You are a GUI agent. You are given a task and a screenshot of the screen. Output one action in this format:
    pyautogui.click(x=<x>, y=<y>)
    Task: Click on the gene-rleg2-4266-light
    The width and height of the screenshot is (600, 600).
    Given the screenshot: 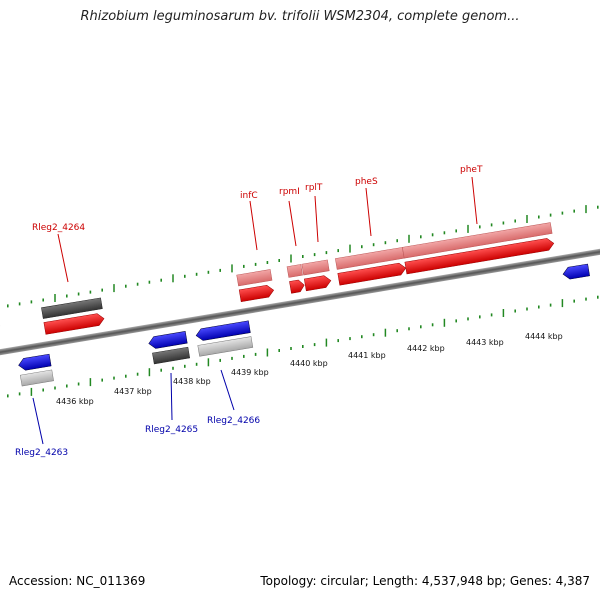 What is the action you would take?
    pyautogui.click(x=225, y=346)
    